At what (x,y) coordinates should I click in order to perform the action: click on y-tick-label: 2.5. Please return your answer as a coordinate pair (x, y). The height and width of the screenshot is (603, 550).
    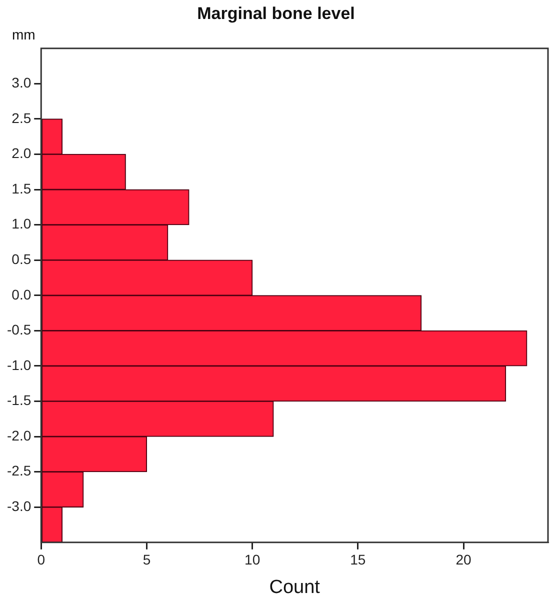
    Looking at the image, I should click on (22, 118).